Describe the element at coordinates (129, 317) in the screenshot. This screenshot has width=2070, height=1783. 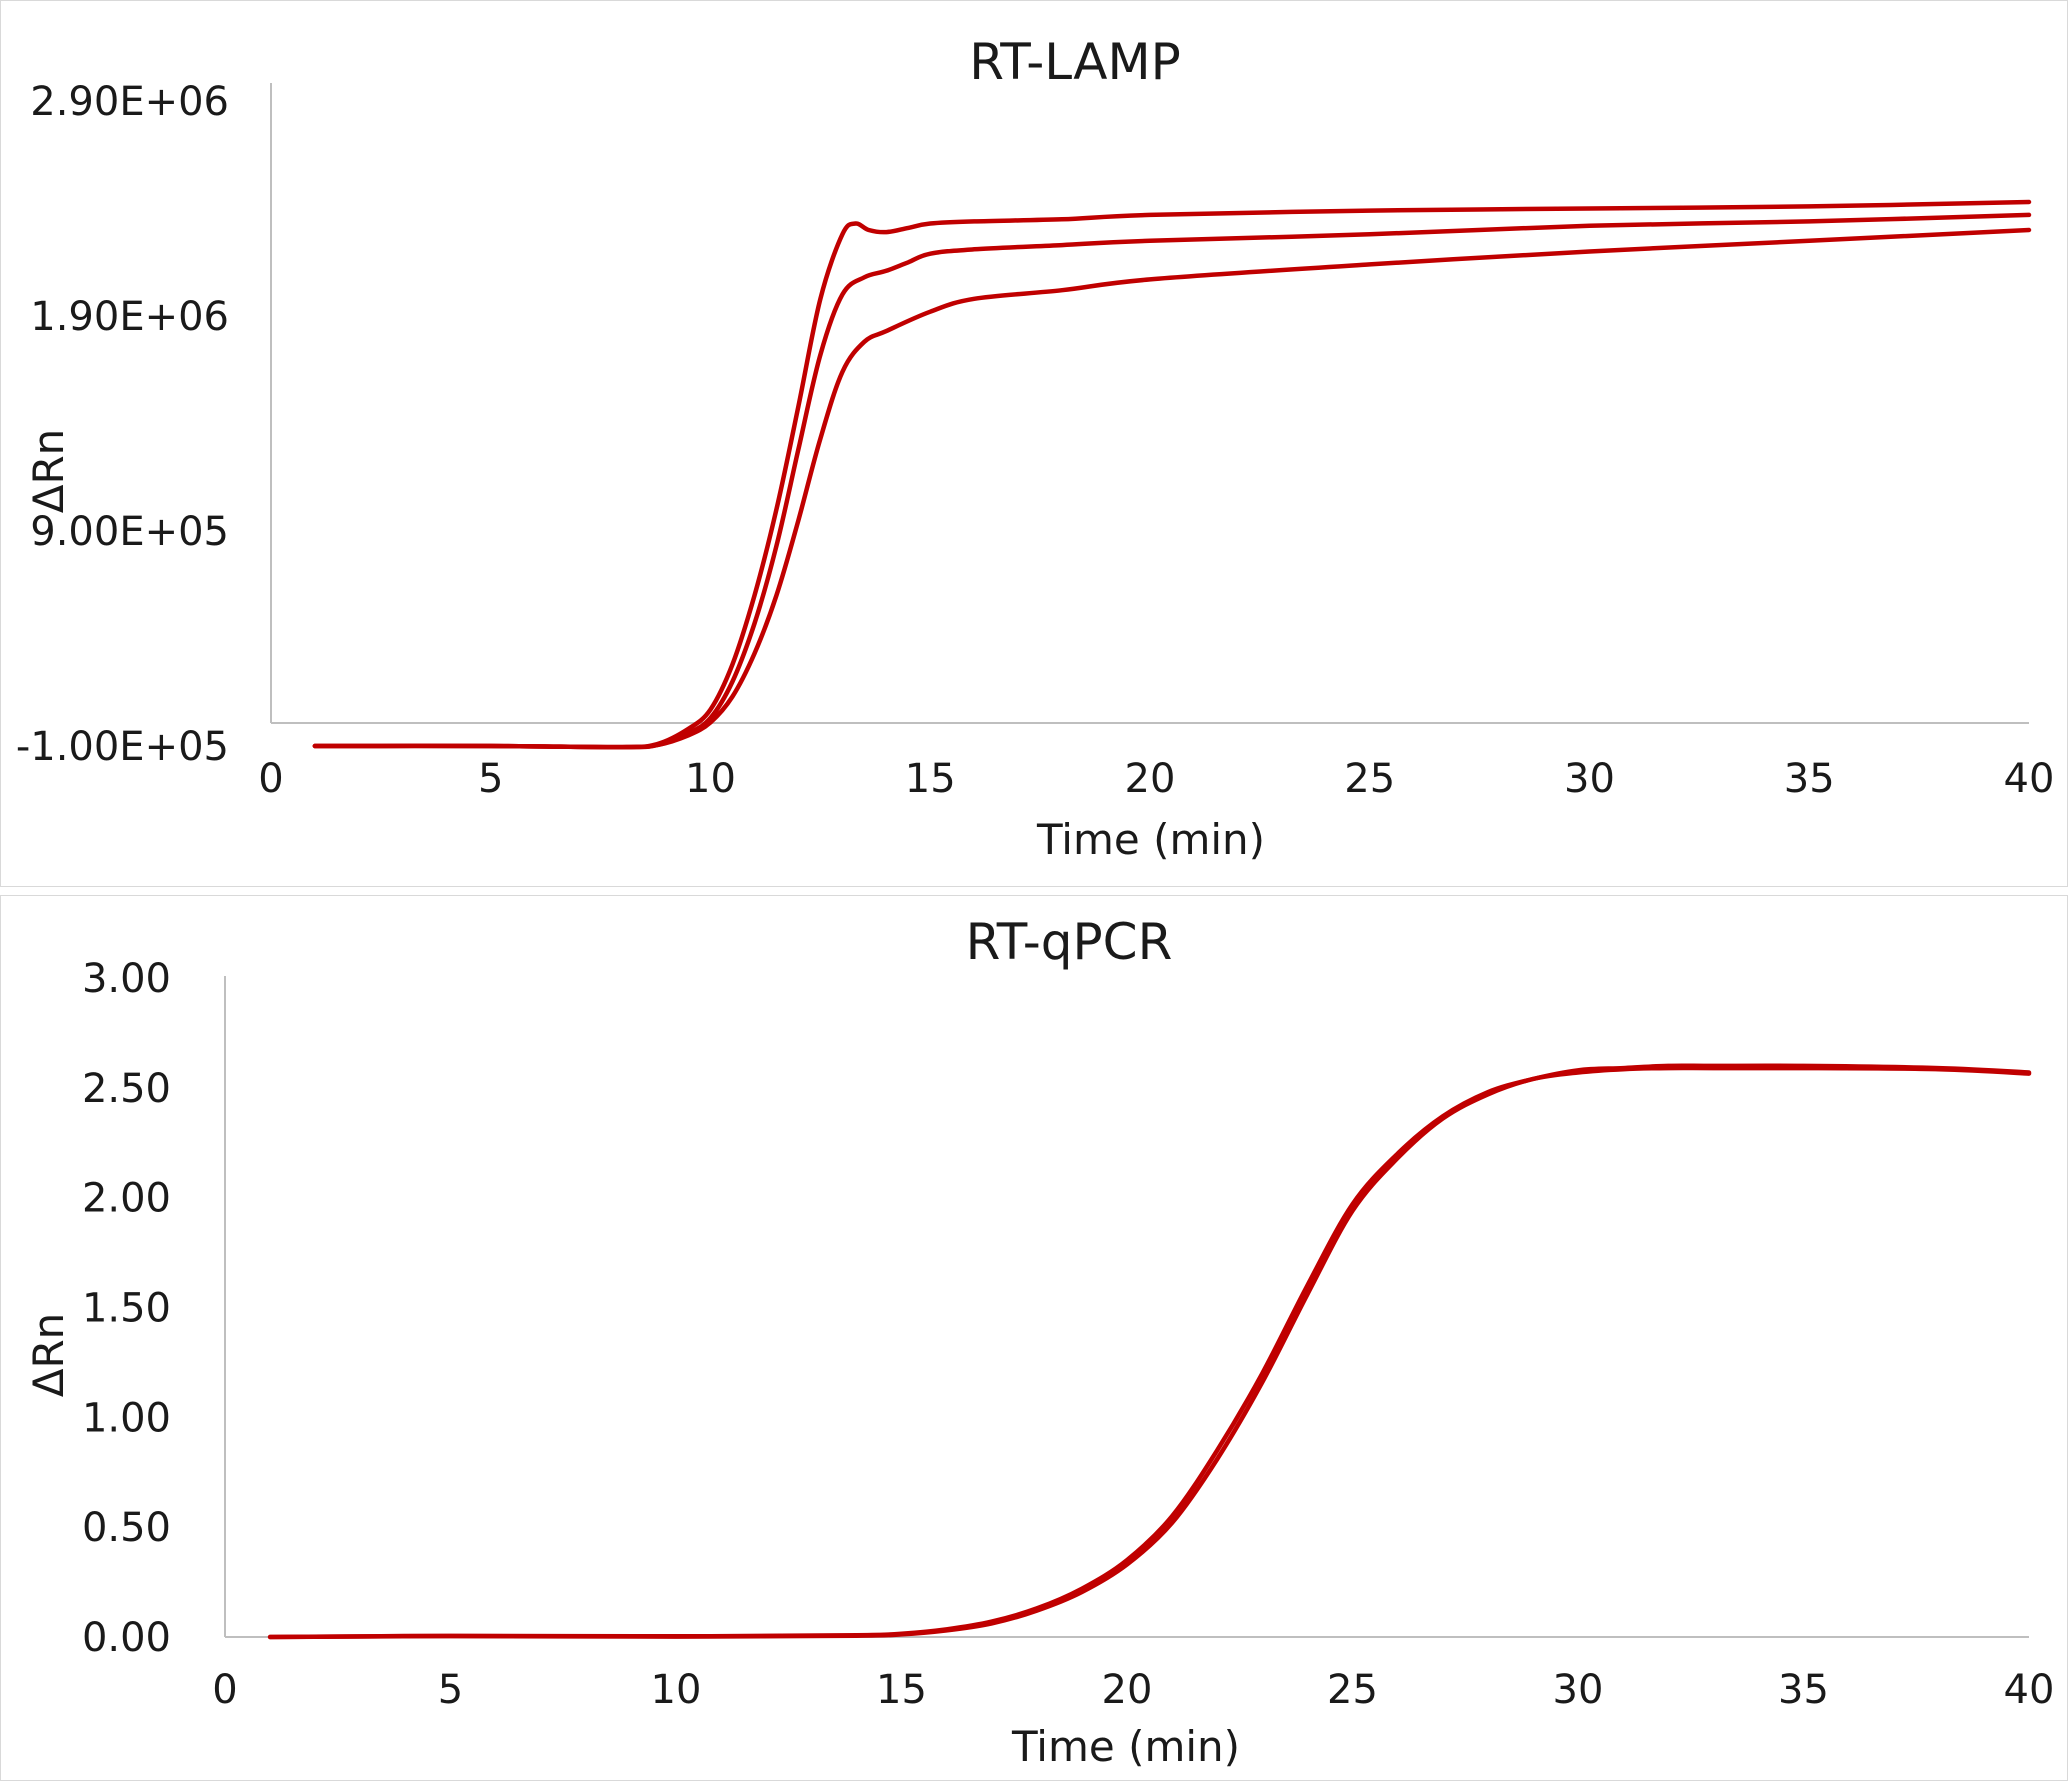
I see `y-tick-label: 1.90E+06` at that location.